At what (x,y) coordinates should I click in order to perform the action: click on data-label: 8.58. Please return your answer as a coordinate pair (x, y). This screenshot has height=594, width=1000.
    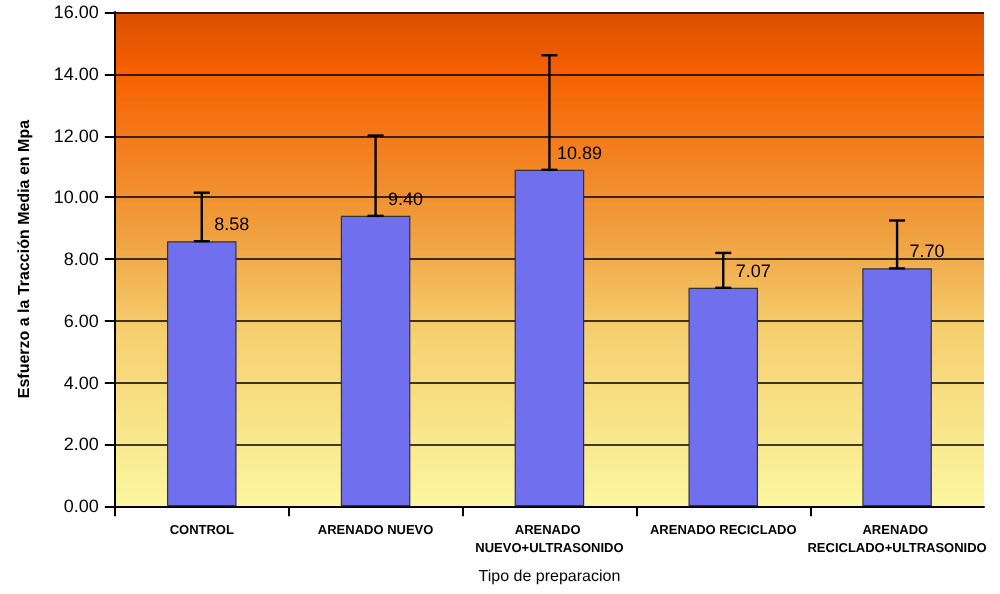
    Looking at the image, I should click on (232, 224).